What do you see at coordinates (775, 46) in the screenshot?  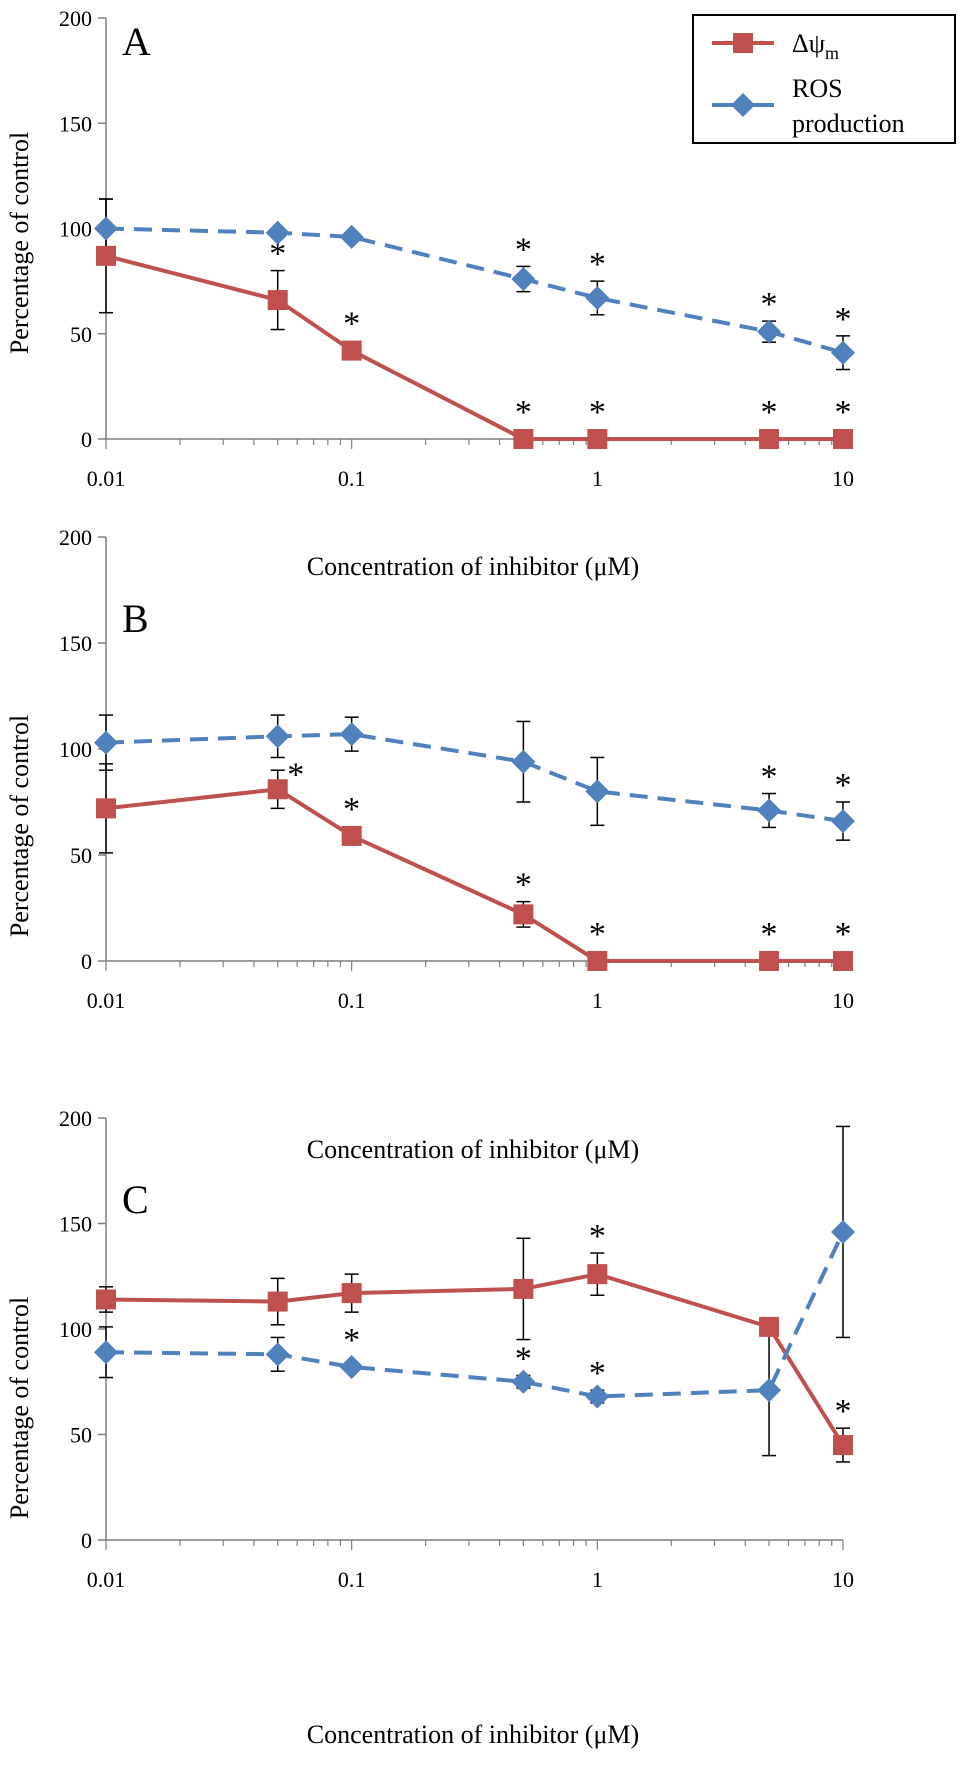 I see `legend-item-membrane-potential: Δψm` at bounding box center [775, 46].